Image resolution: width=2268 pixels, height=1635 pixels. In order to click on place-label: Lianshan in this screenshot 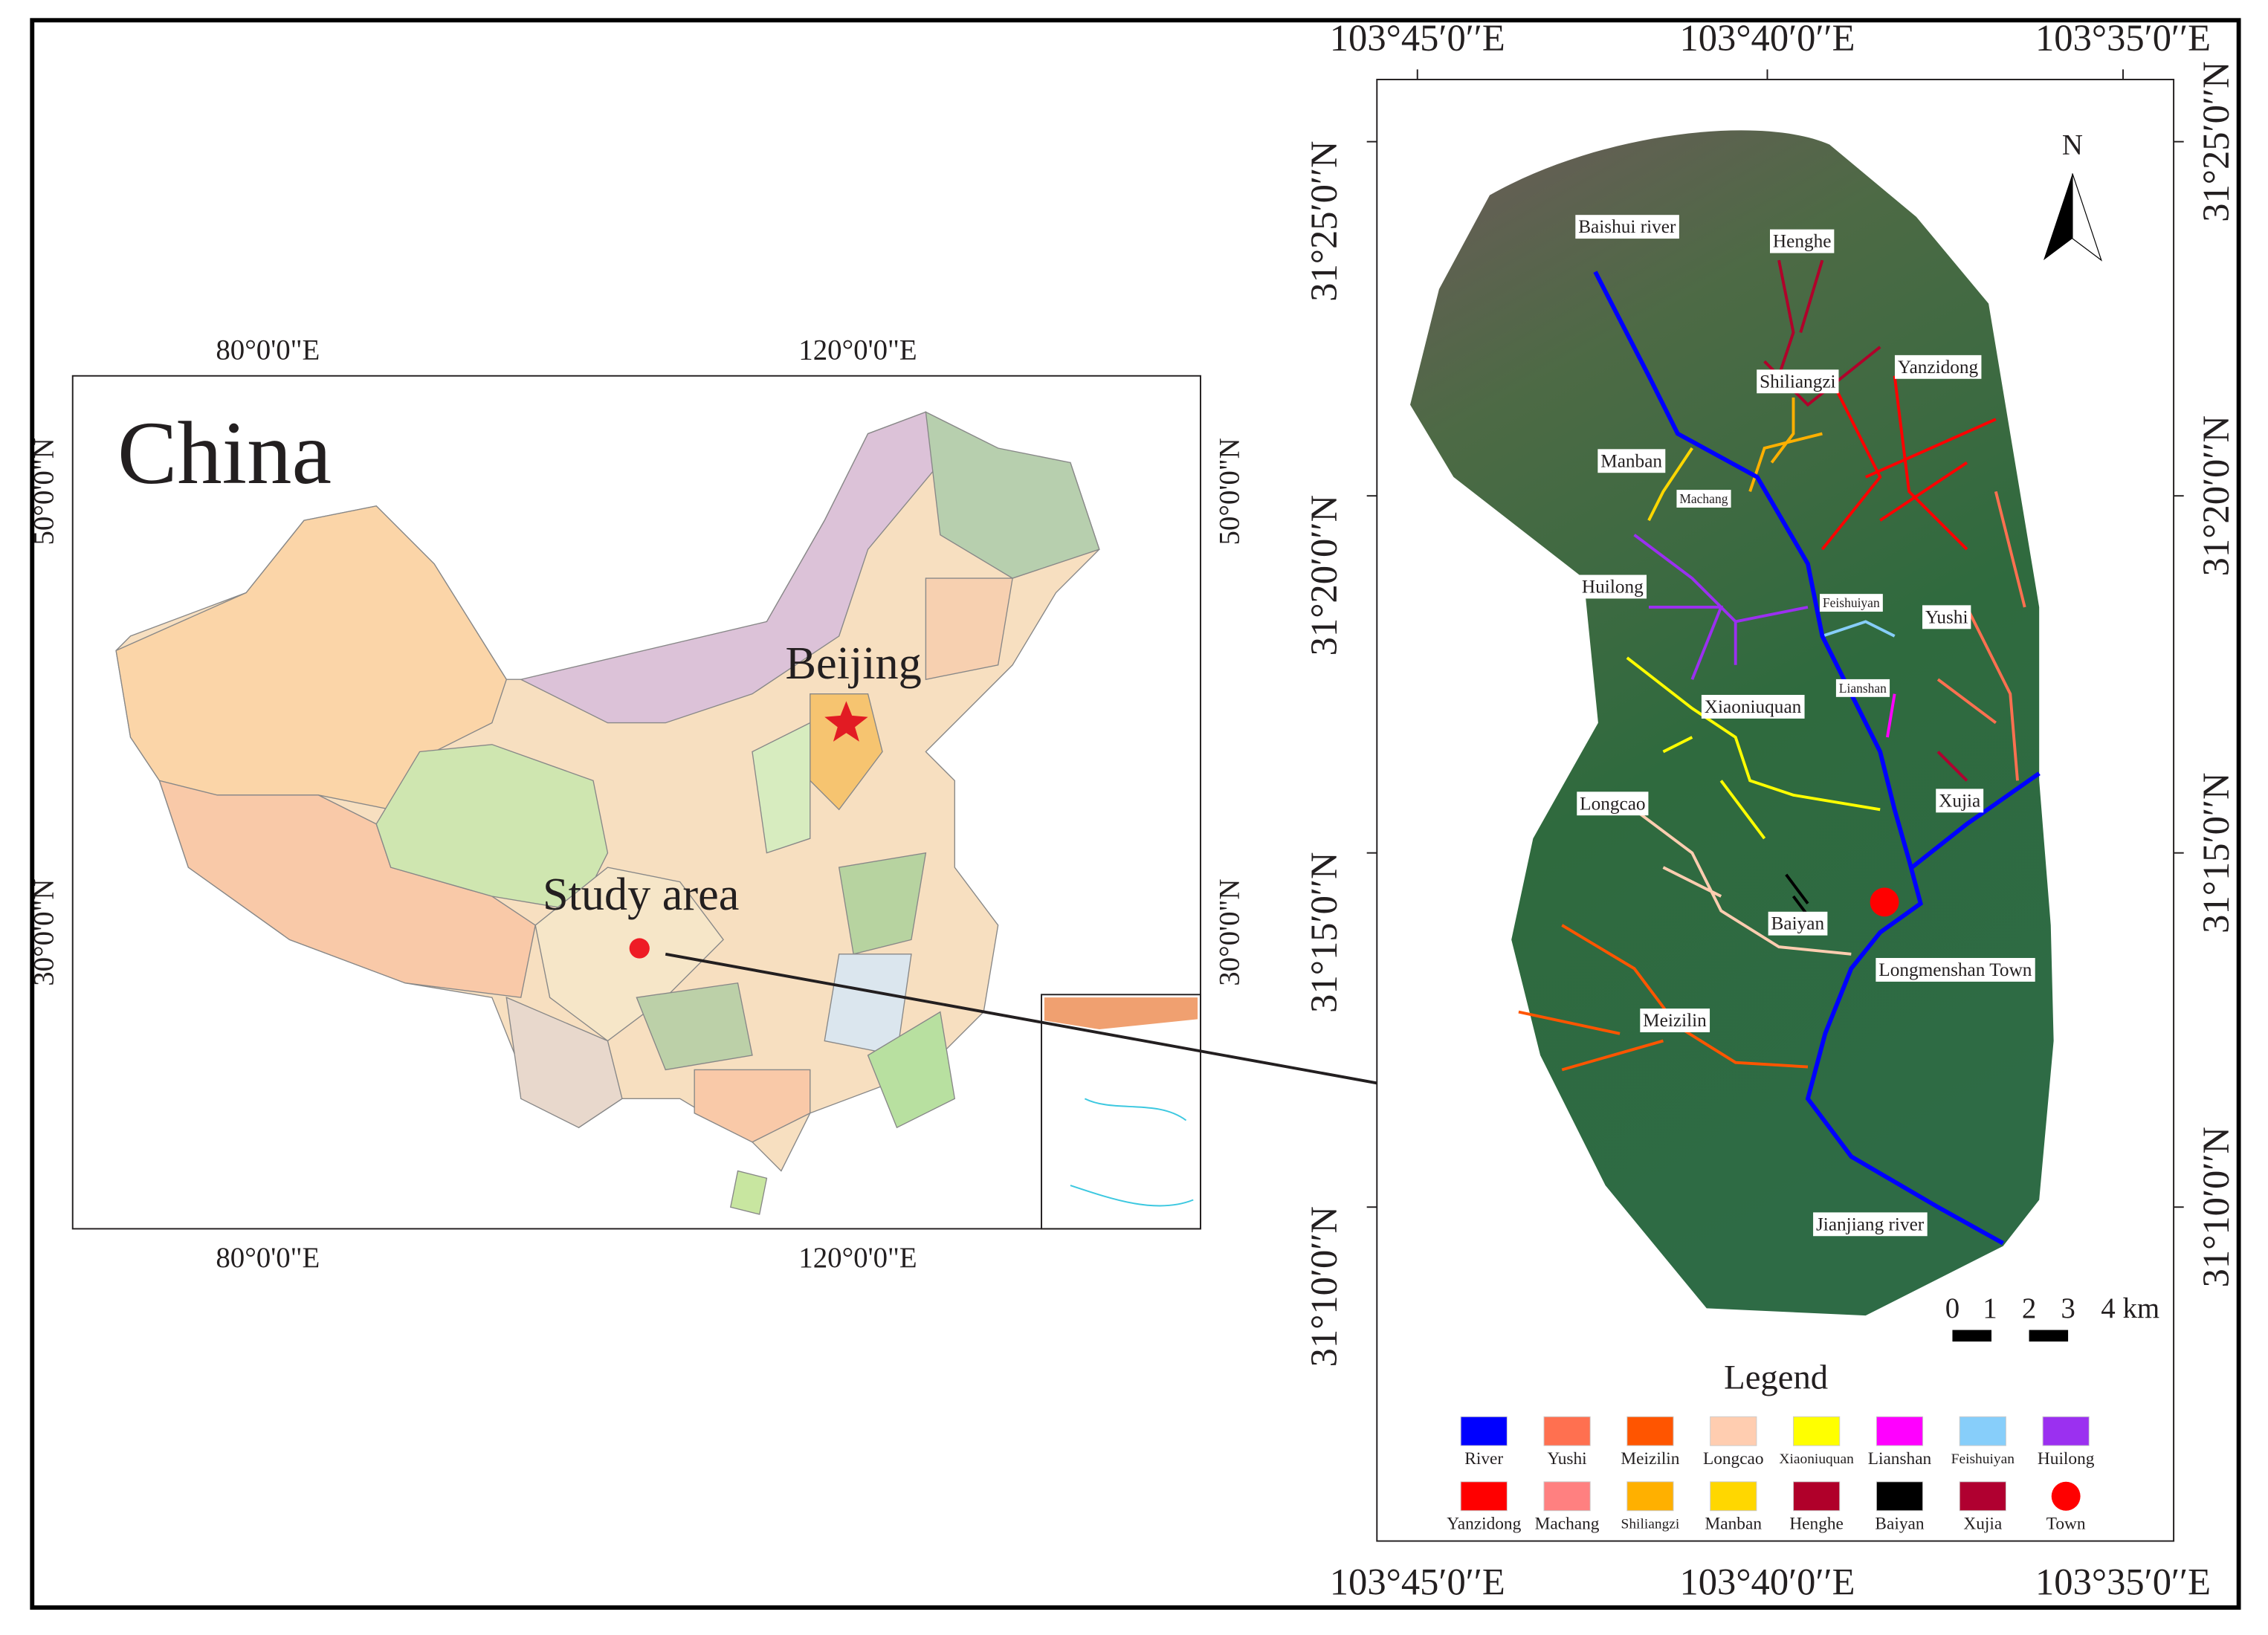, I will do `click(1863, 688)`.